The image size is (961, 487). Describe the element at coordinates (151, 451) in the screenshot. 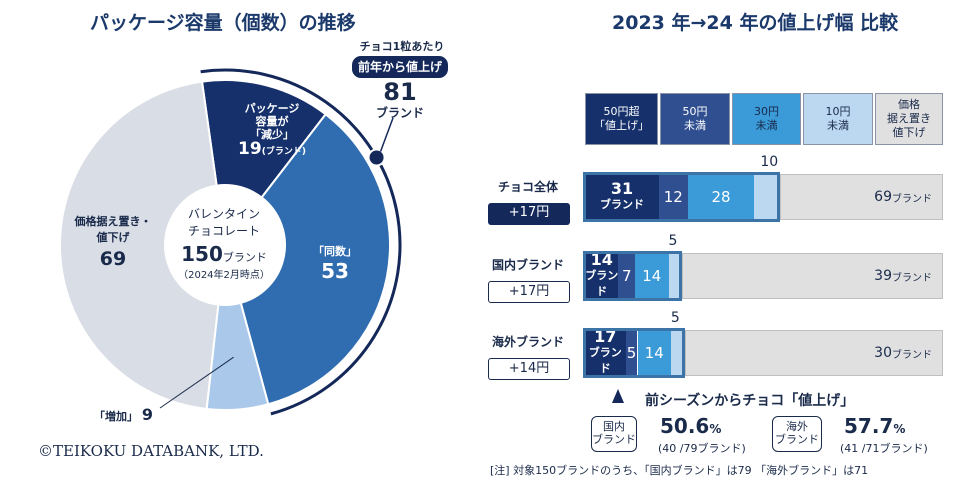

I see `copyright: ©TEIKOKU DATABANK, LTD.` at that location.